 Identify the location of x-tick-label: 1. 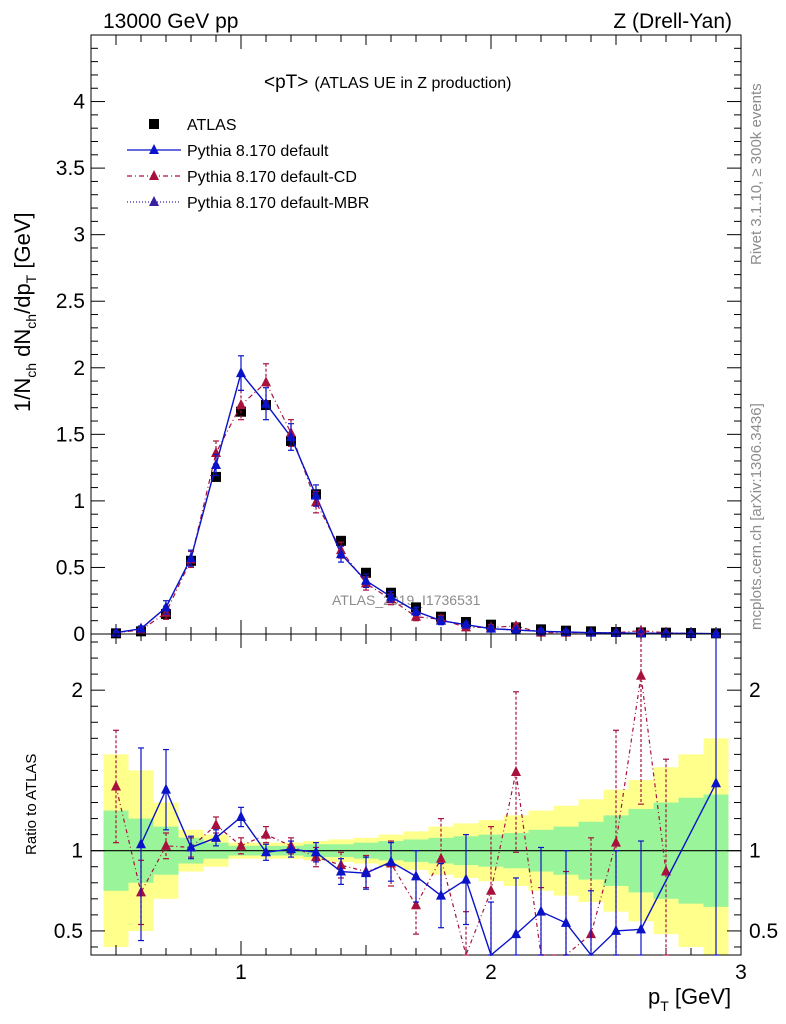
(241, 972).